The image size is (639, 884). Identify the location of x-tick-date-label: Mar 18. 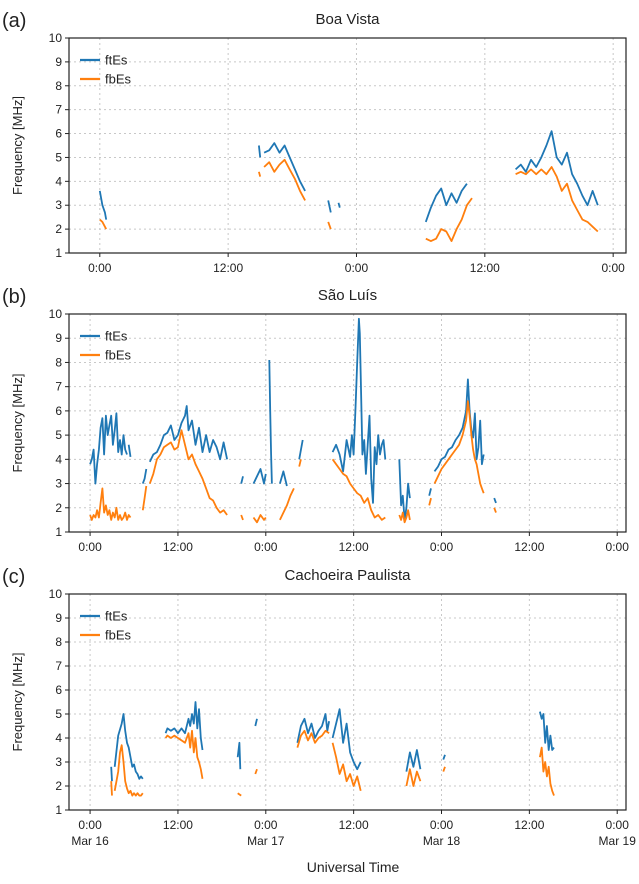
(442, 841).